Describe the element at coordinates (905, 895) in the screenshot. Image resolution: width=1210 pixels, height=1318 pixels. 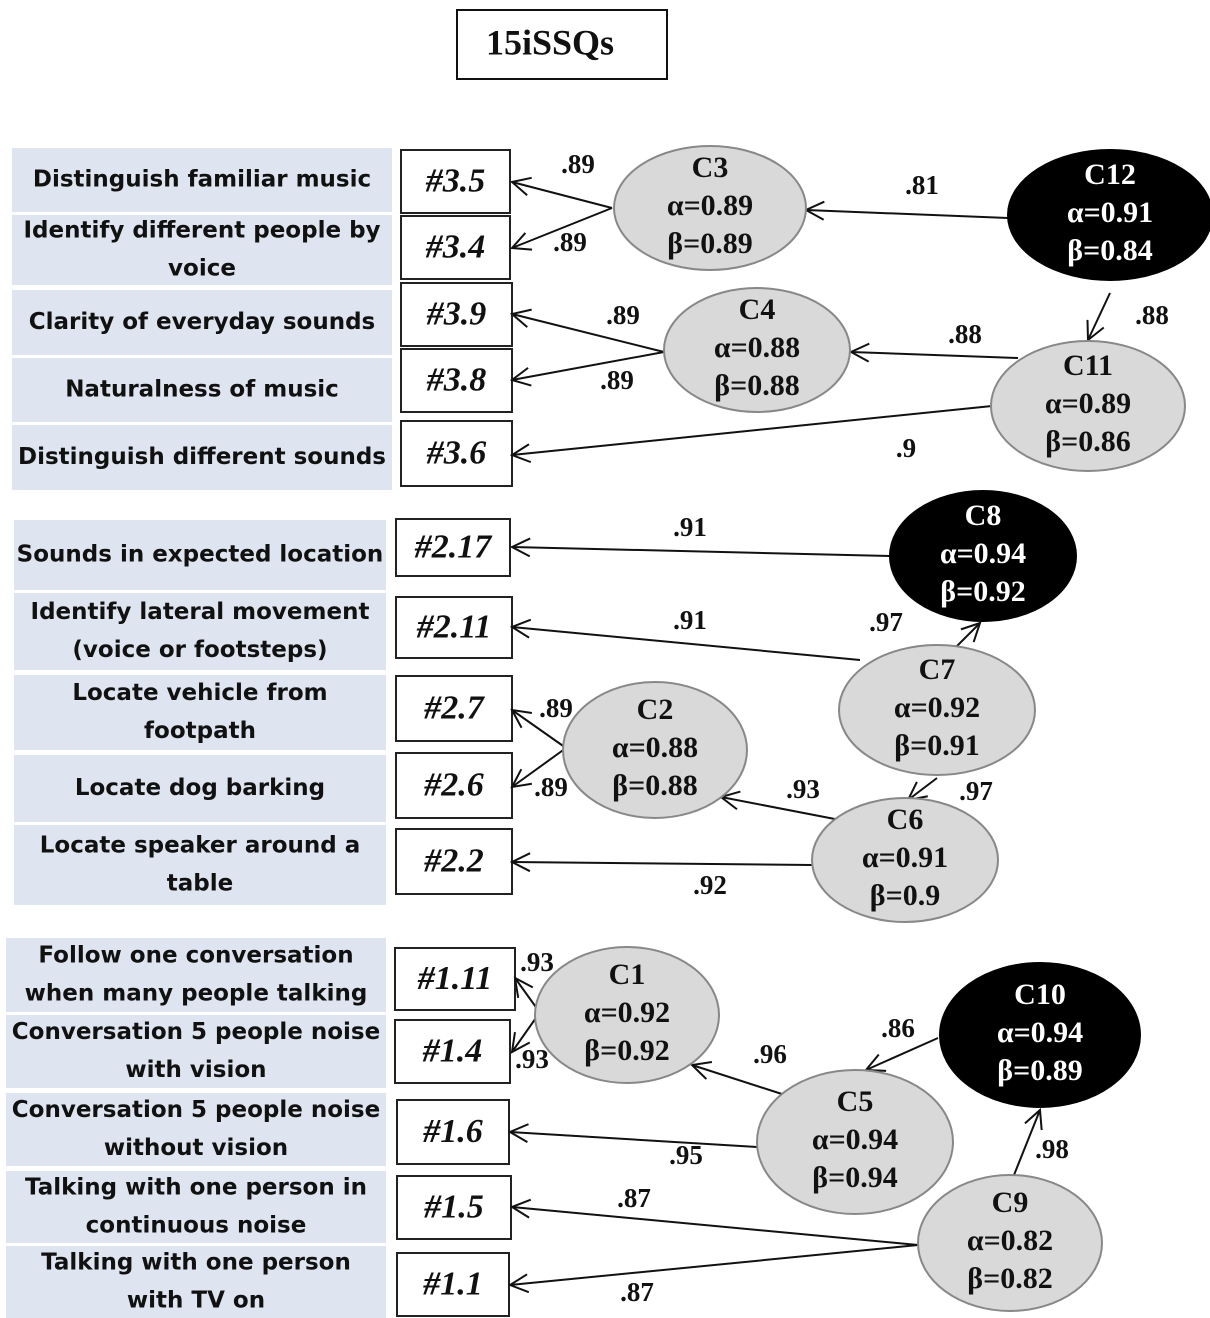
I see `node-beta: β=0.9` at that location.